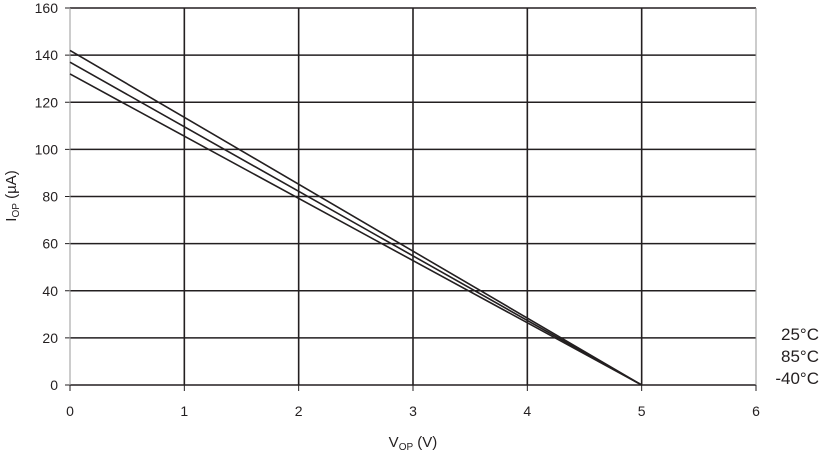  What do you see at coordinates (70, 411) in the screenshot?
I see `x-tick-label: 0` at bounding box center [70, 411].